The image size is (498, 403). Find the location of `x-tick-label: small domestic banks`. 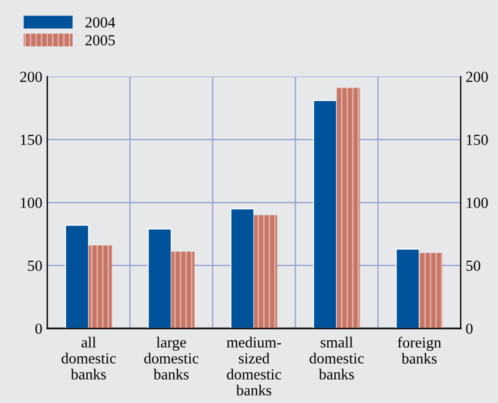

x-tick-label: small domestic banks is located at coordinates (337, 358).